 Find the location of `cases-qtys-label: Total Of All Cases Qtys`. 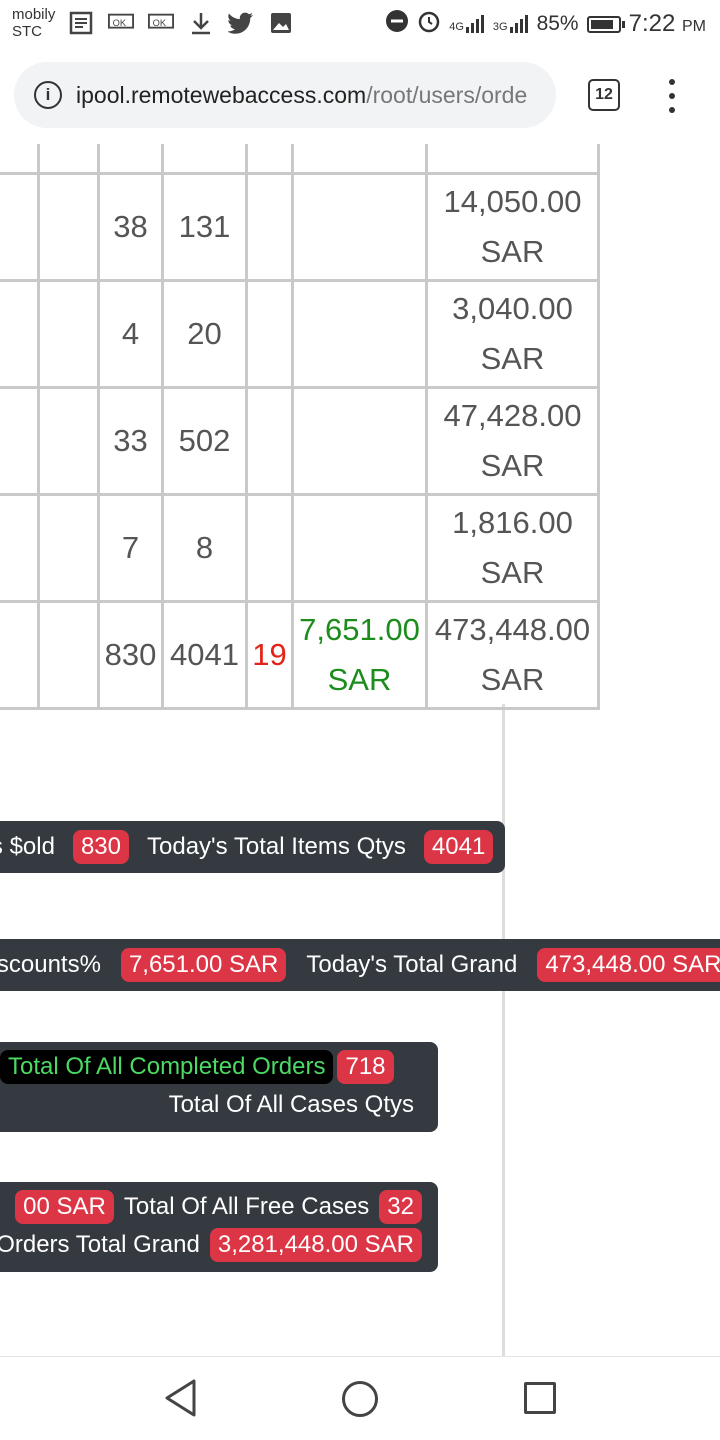

cases-qtys-label: Total Of All Cases Qtys is located at coordinates (291, 1104).